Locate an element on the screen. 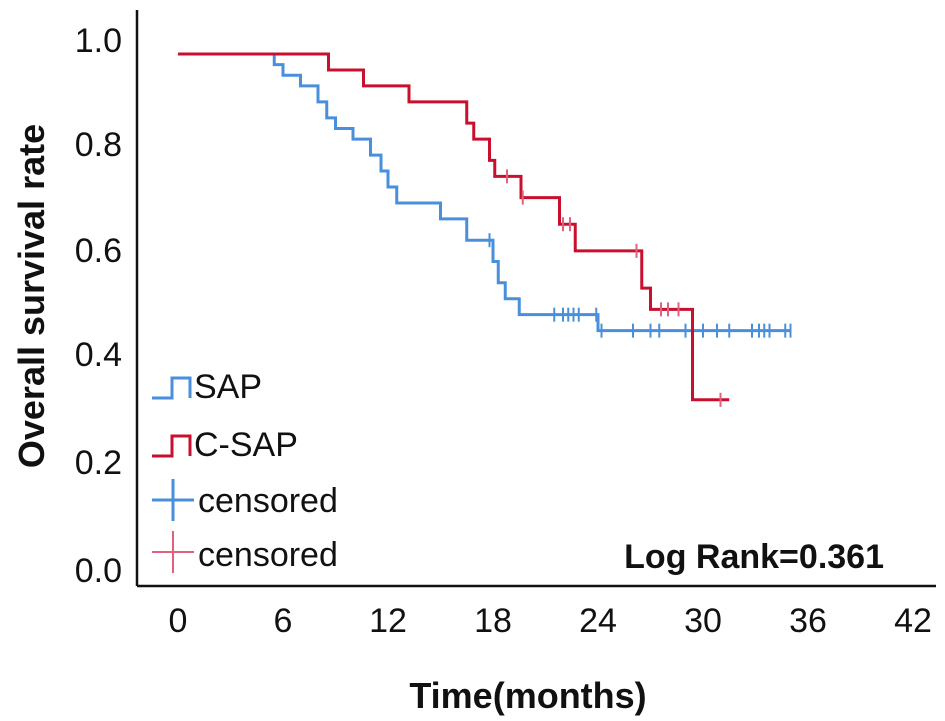 This screenshot has height=721, width=945. legend-symbol-c-sap is located at coordinates (172, 446).